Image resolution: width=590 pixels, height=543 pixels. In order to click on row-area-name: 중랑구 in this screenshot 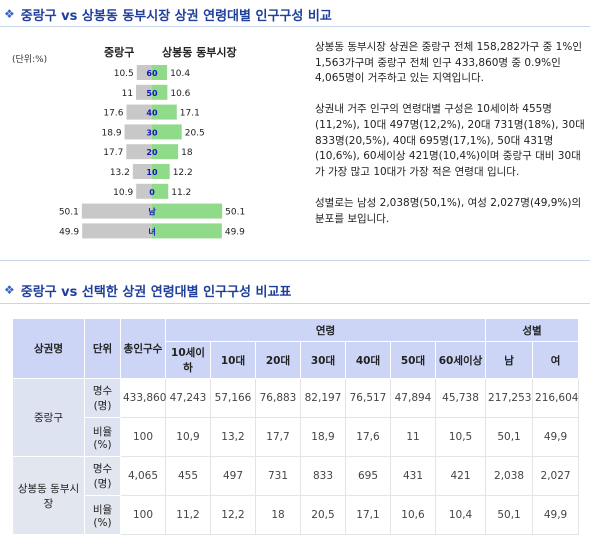, I will do `click(48, 417)`.